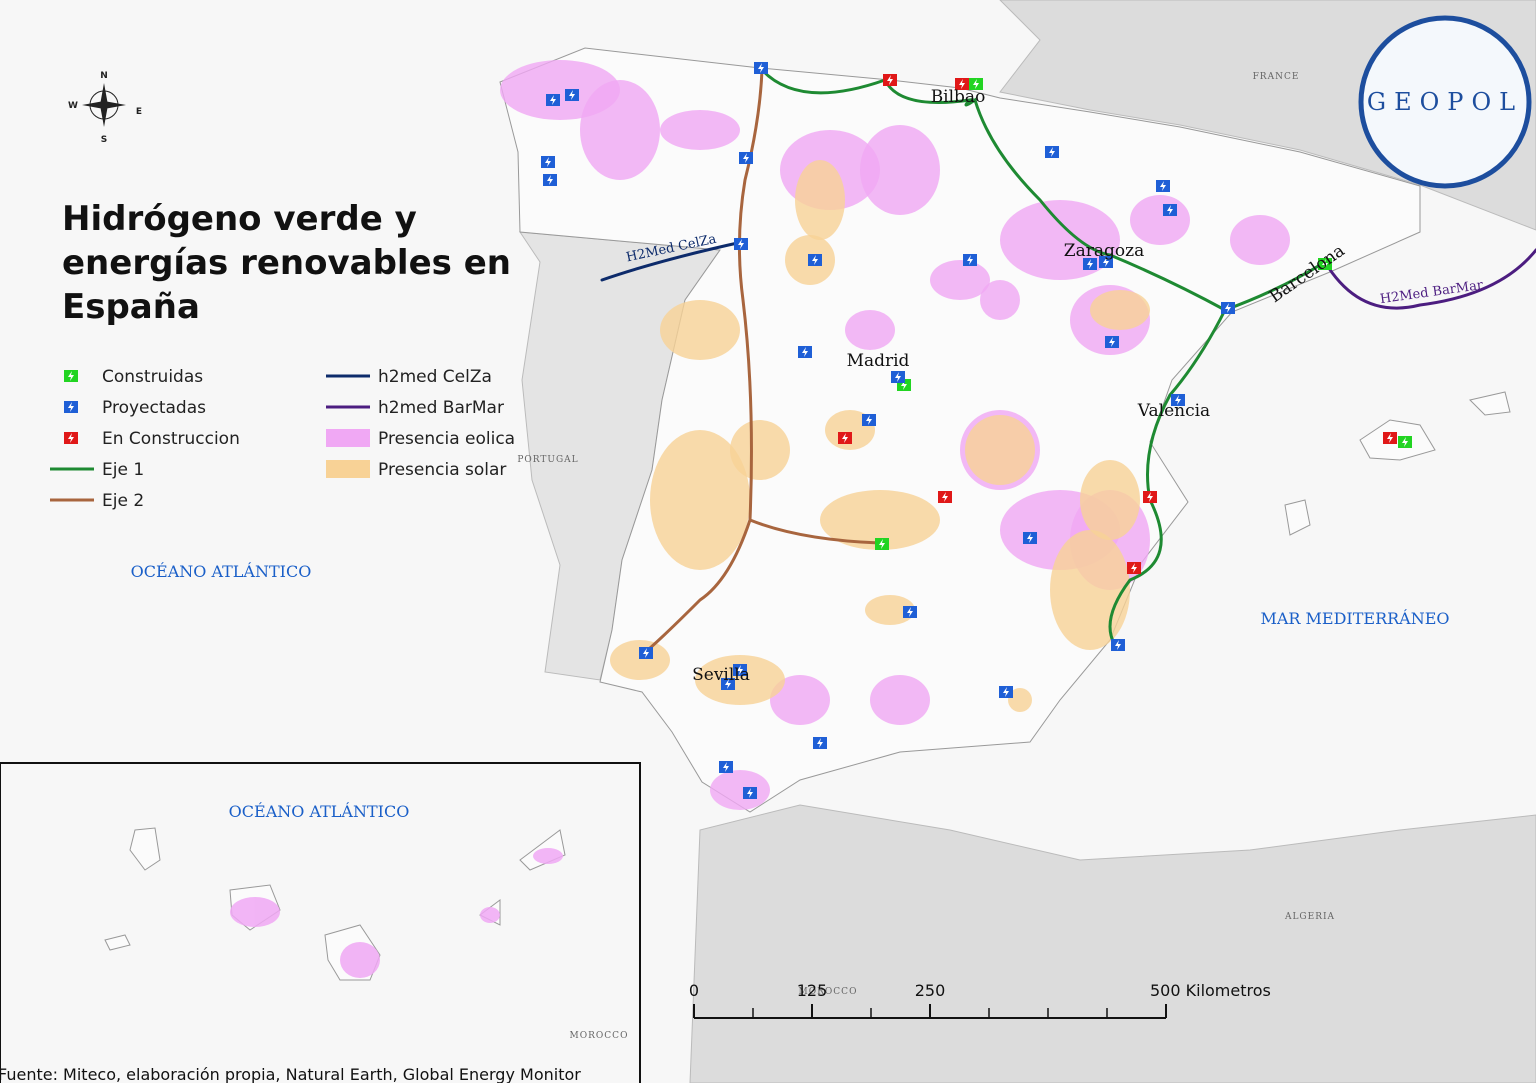 This screenshot has height=1083, width=1536. Describe the element at coordinates (446, 439) in the screenshot. I see `legend-label: Presencia eolica` at that location.